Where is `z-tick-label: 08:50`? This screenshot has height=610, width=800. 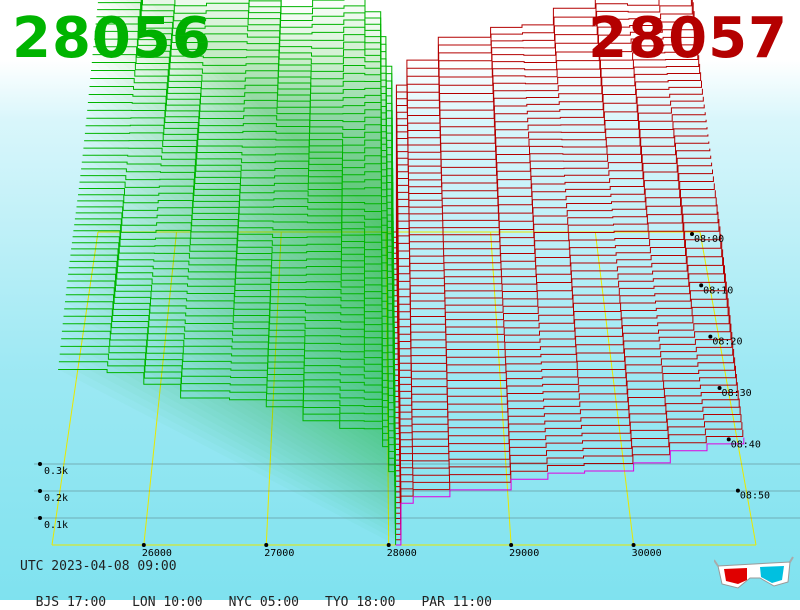 z-tick-label: 08:50 is located at coordinates (755, 496).